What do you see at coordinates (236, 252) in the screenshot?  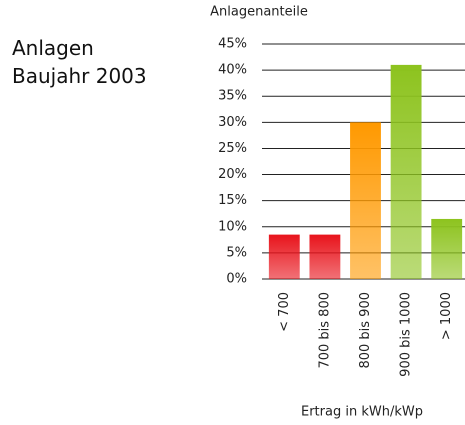 I see `y-tick-label: 5%` at bounding box center [236, 252].